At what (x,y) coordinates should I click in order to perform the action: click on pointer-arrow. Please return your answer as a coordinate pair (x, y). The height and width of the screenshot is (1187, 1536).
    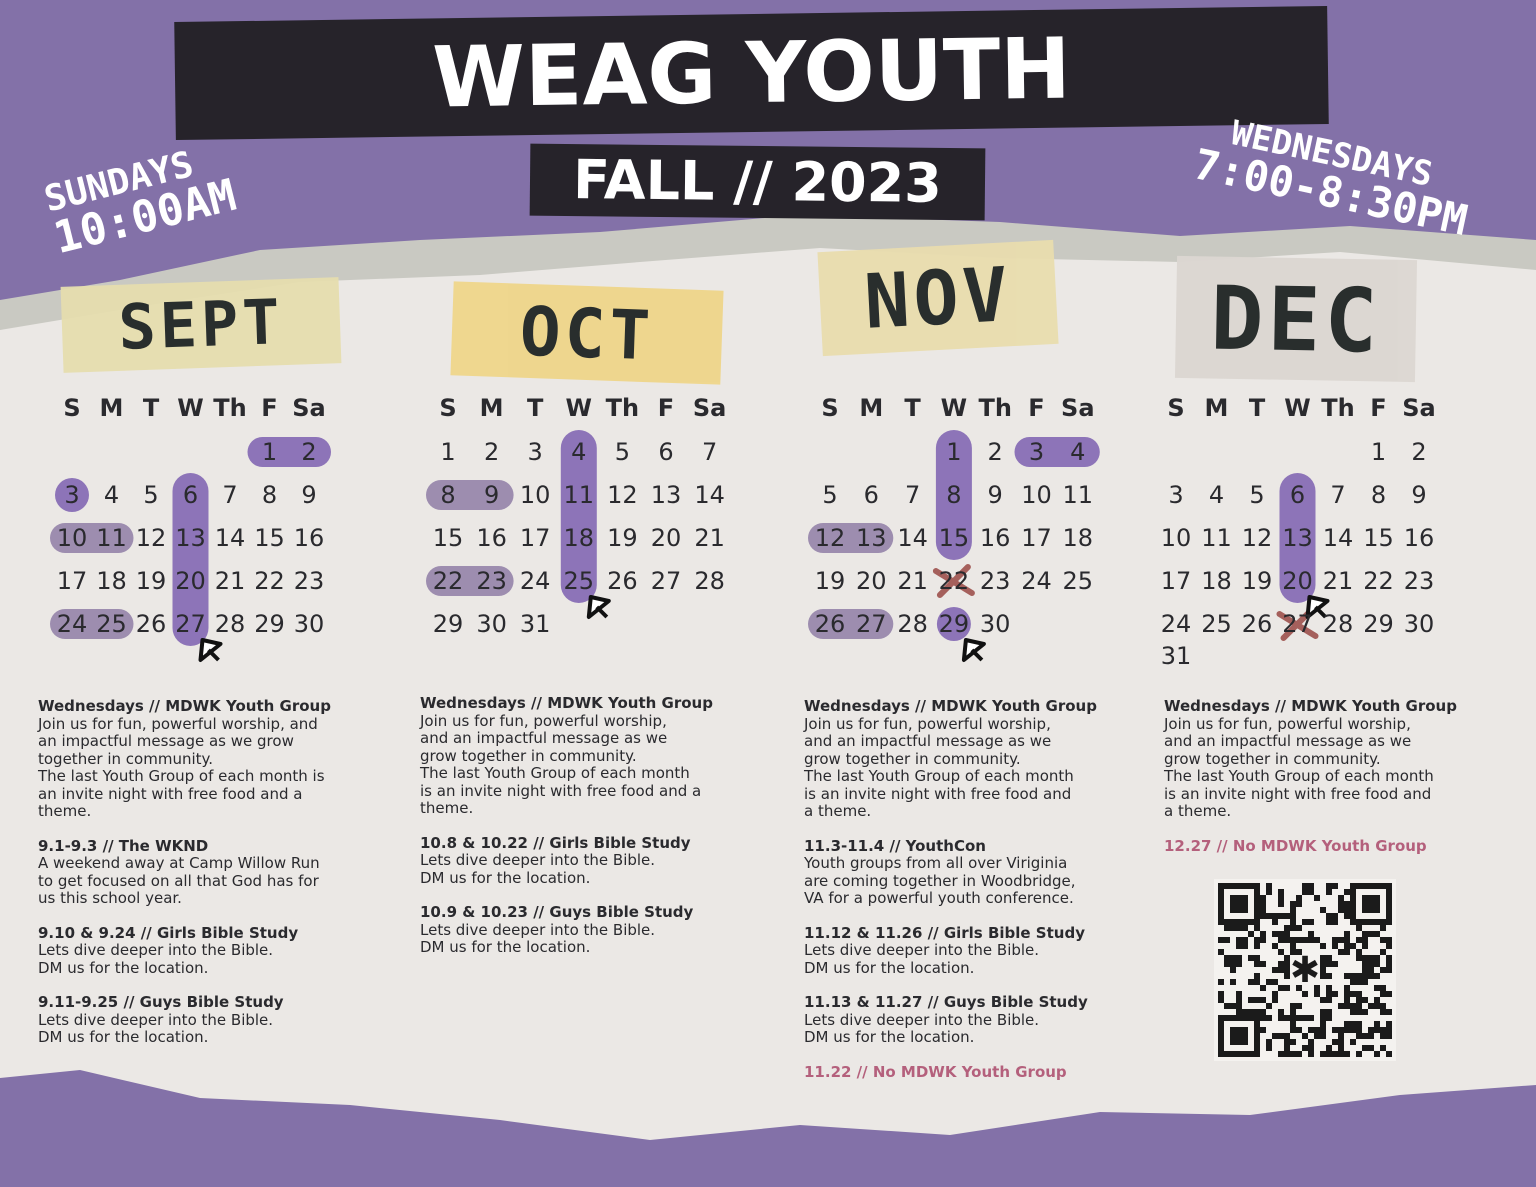
    Looking at the image, I should click on (1317, 607).